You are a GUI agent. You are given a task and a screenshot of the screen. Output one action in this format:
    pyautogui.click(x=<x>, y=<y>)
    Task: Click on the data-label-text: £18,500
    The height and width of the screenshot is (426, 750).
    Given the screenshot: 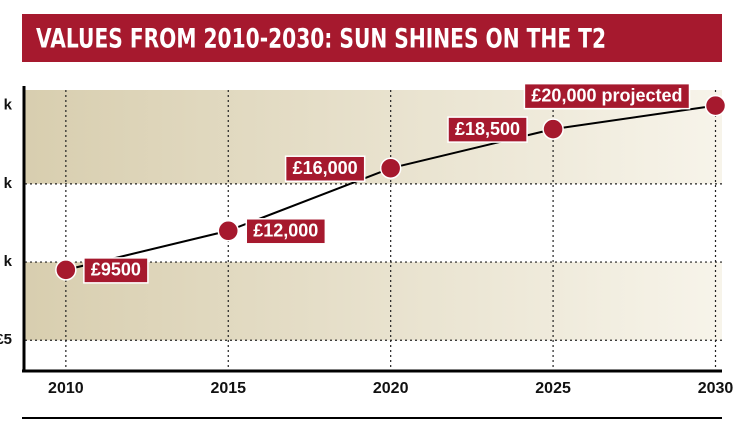 What is the action you would take?
    pyautogui.click(x=487, y=129)
    